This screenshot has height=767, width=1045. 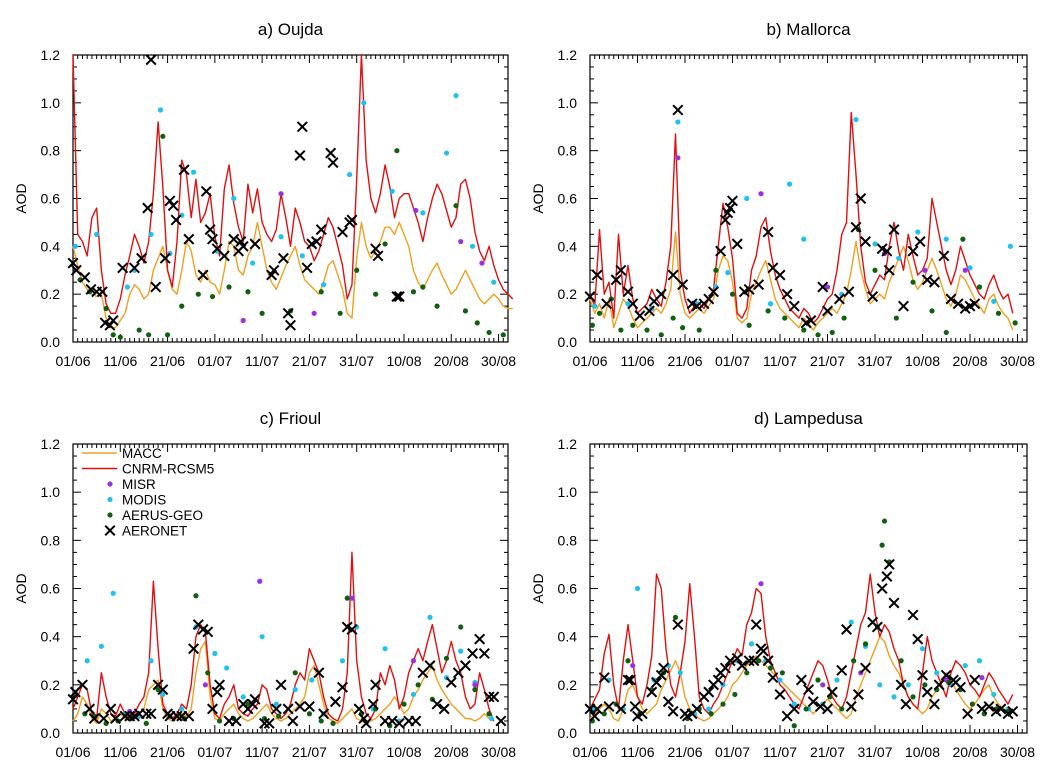 What do you see at coordinates (922, 752) in the screenshot?
I see `x-tick-label: 10/08` at bounding box center [922, 752].